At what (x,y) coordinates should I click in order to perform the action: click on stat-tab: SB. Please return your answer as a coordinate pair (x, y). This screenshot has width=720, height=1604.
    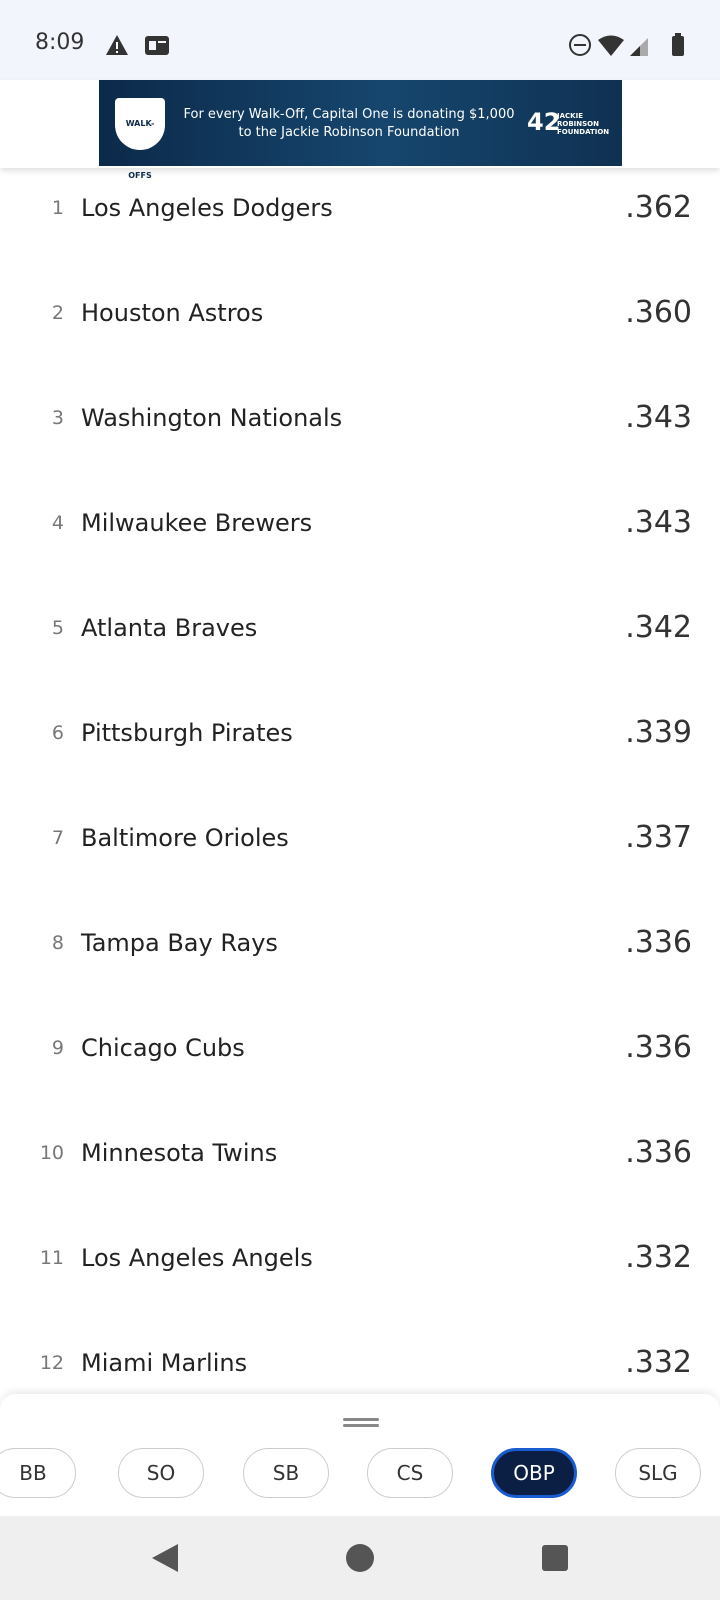
    Looking at the image, I should click on (286, 1473).